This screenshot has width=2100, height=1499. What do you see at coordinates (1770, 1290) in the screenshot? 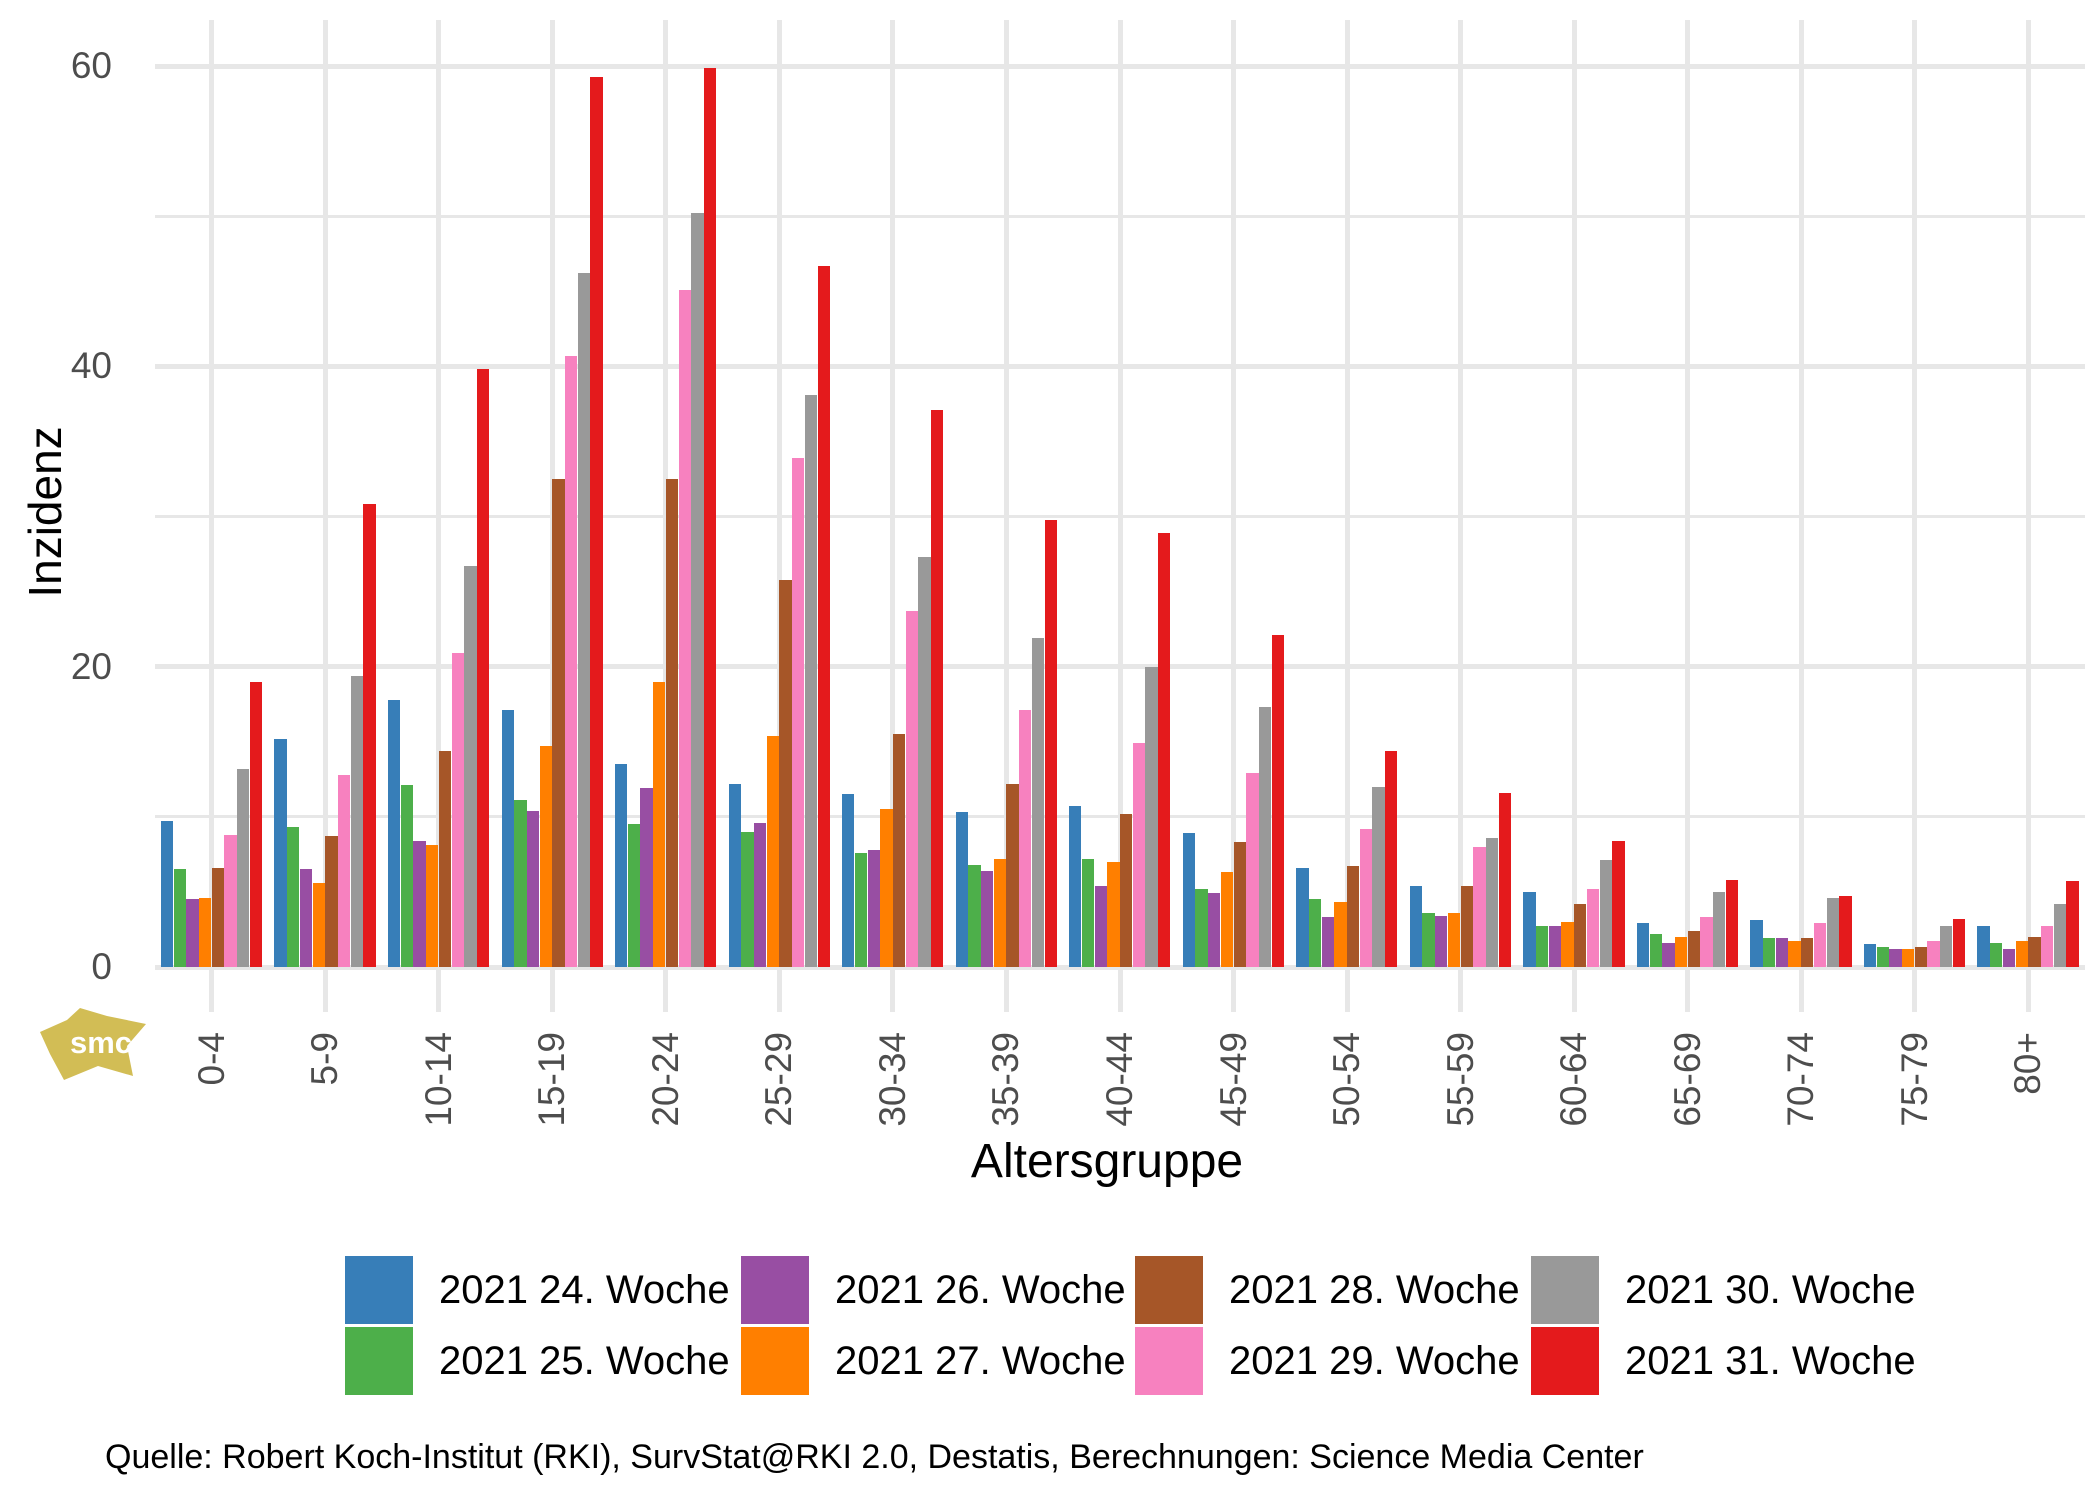
I see `legend-label: 2021 30. Woche` at bounding box center [1770, 1290].